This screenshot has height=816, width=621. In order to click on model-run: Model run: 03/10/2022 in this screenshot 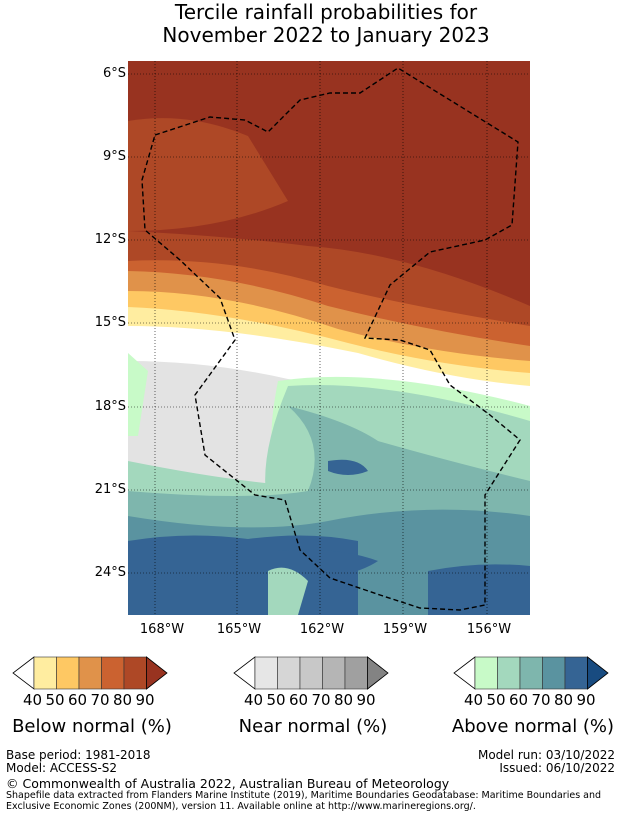, I will do `click(546, 755)`.